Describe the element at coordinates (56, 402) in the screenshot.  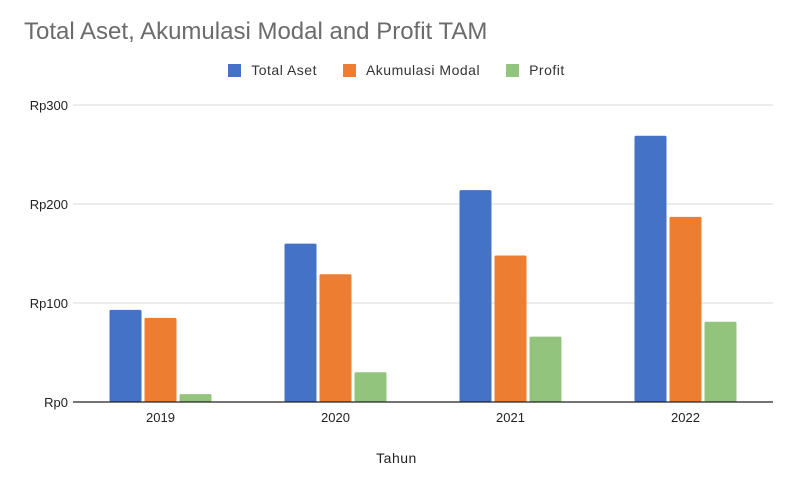
I see `y-tick-label: Rp0` at that location.